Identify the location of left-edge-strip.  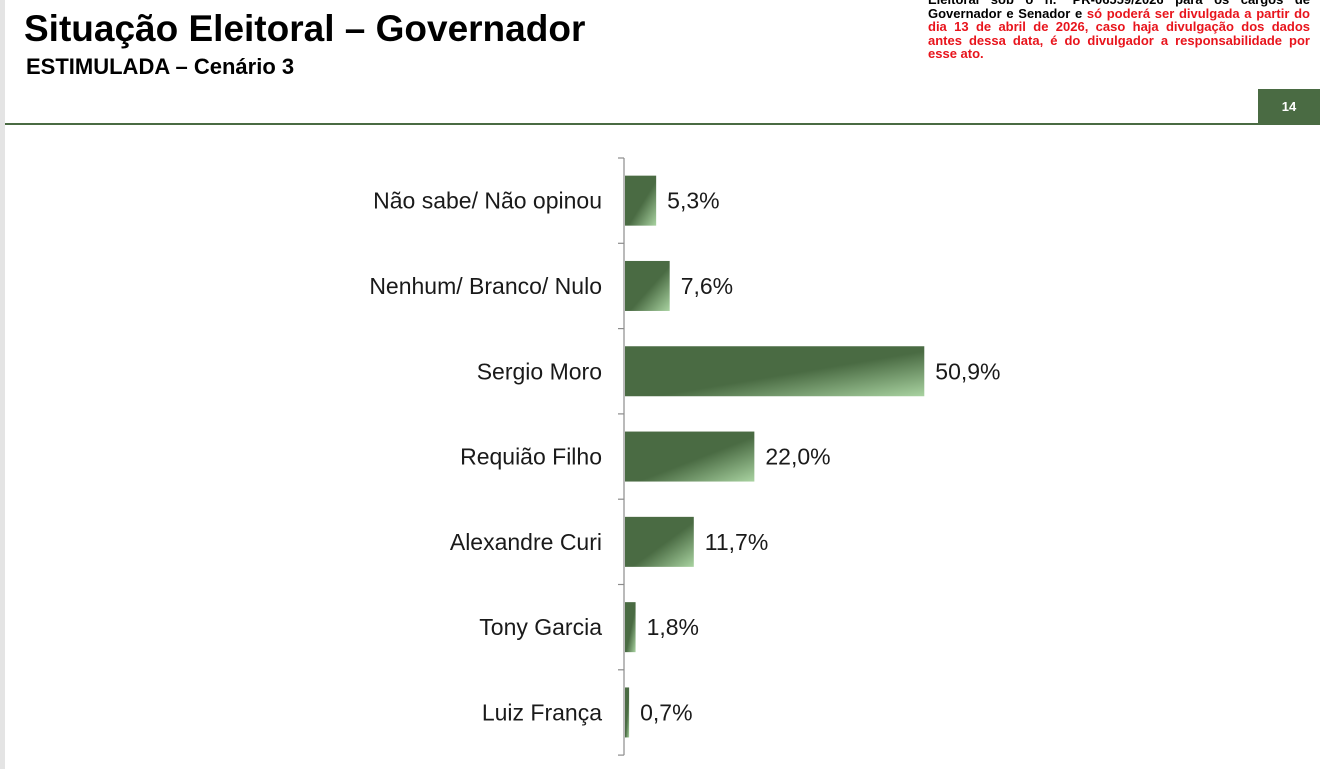
(2, 384).